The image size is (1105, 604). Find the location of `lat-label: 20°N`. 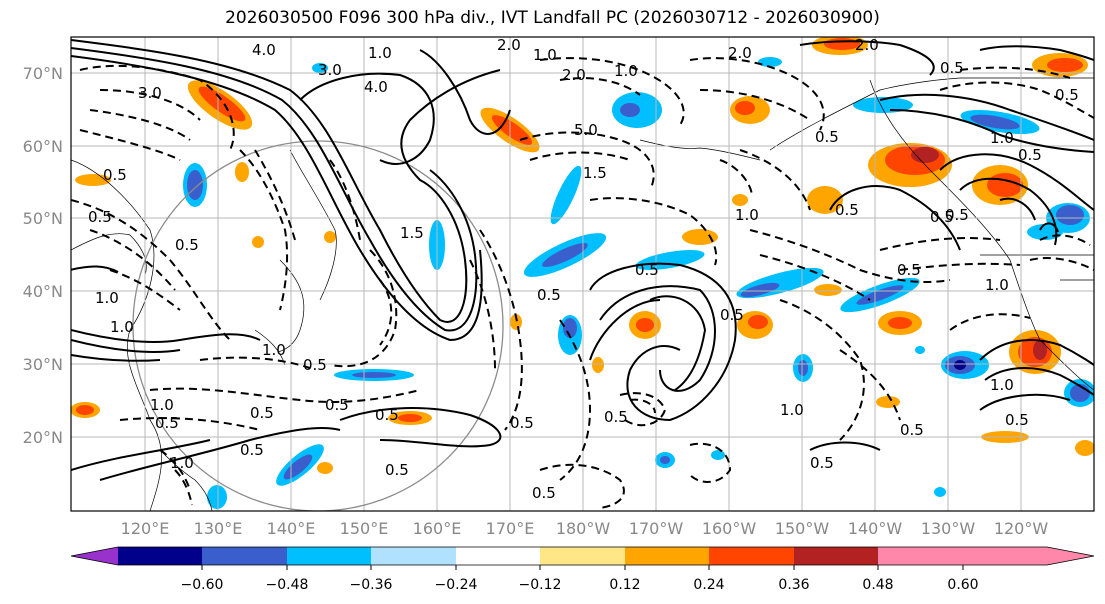

lat-label: 20°N is located at coordinates (43, 437).